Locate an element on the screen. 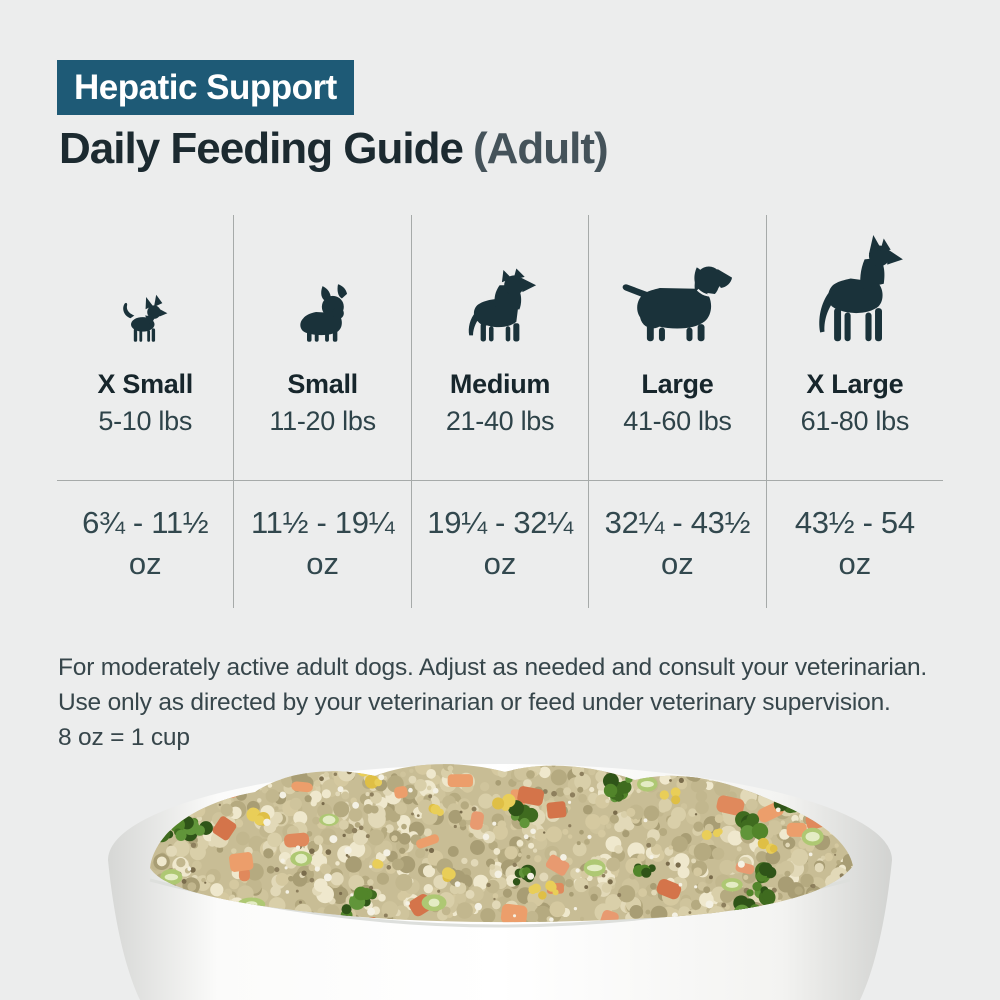 Image resolution: width=1000 pixels, height=1000 pixels. amount-cell-large: 32¼ - 43½ oz is located at coordinates (676, 544).